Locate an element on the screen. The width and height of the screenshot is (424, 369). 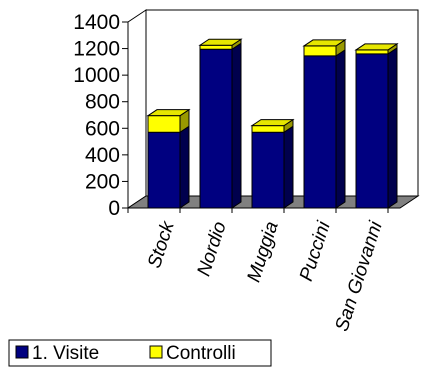
legend-box is located at coordinates (140, 353).